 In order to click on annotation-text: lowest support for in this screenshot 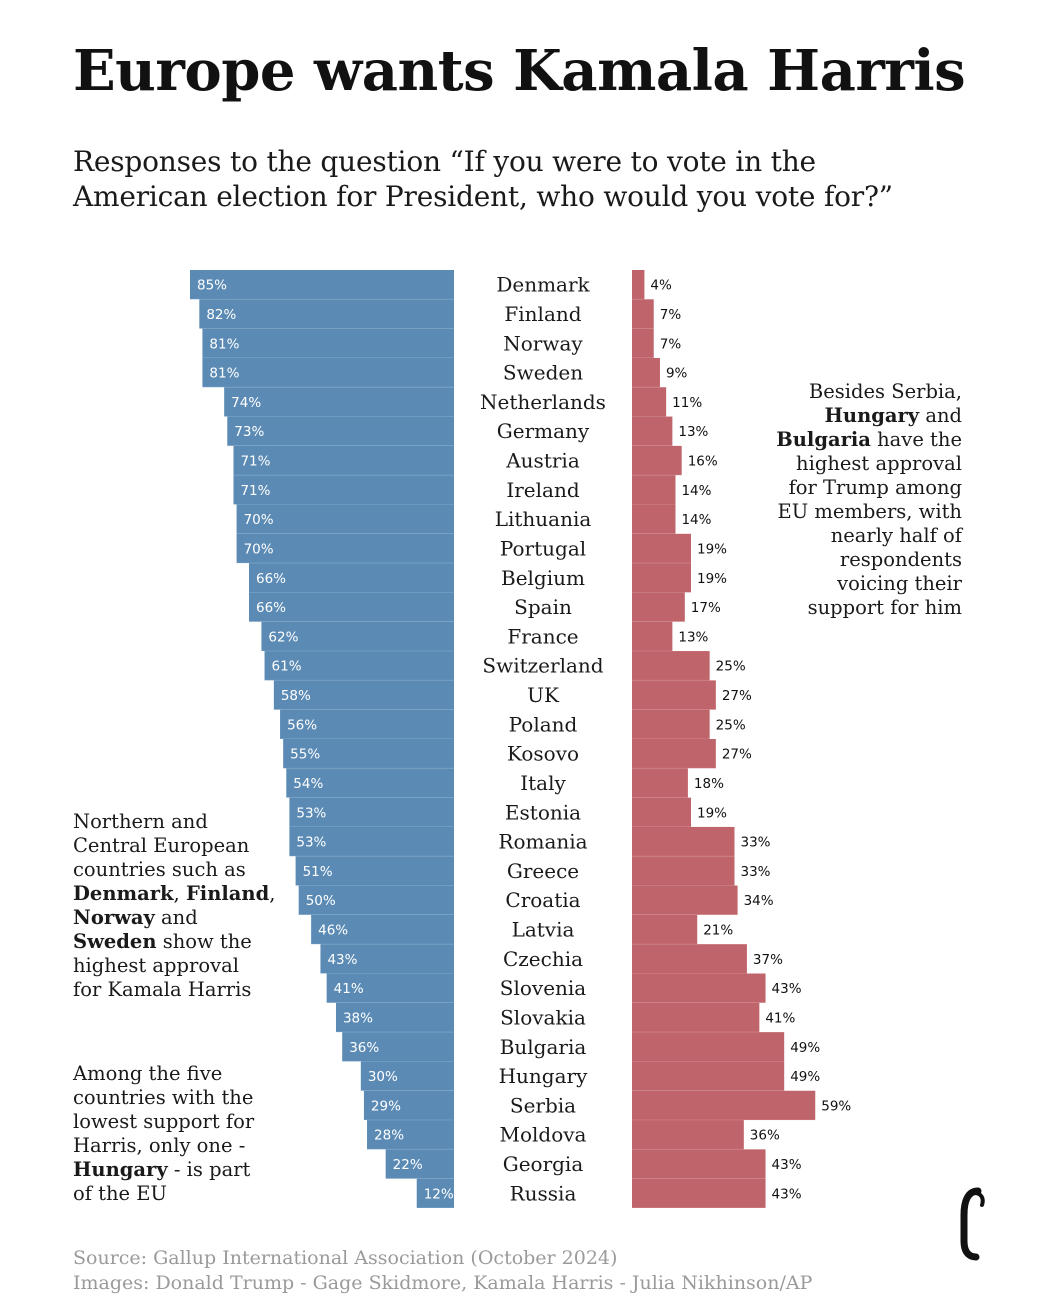, I will do `click(164, 1121)`.